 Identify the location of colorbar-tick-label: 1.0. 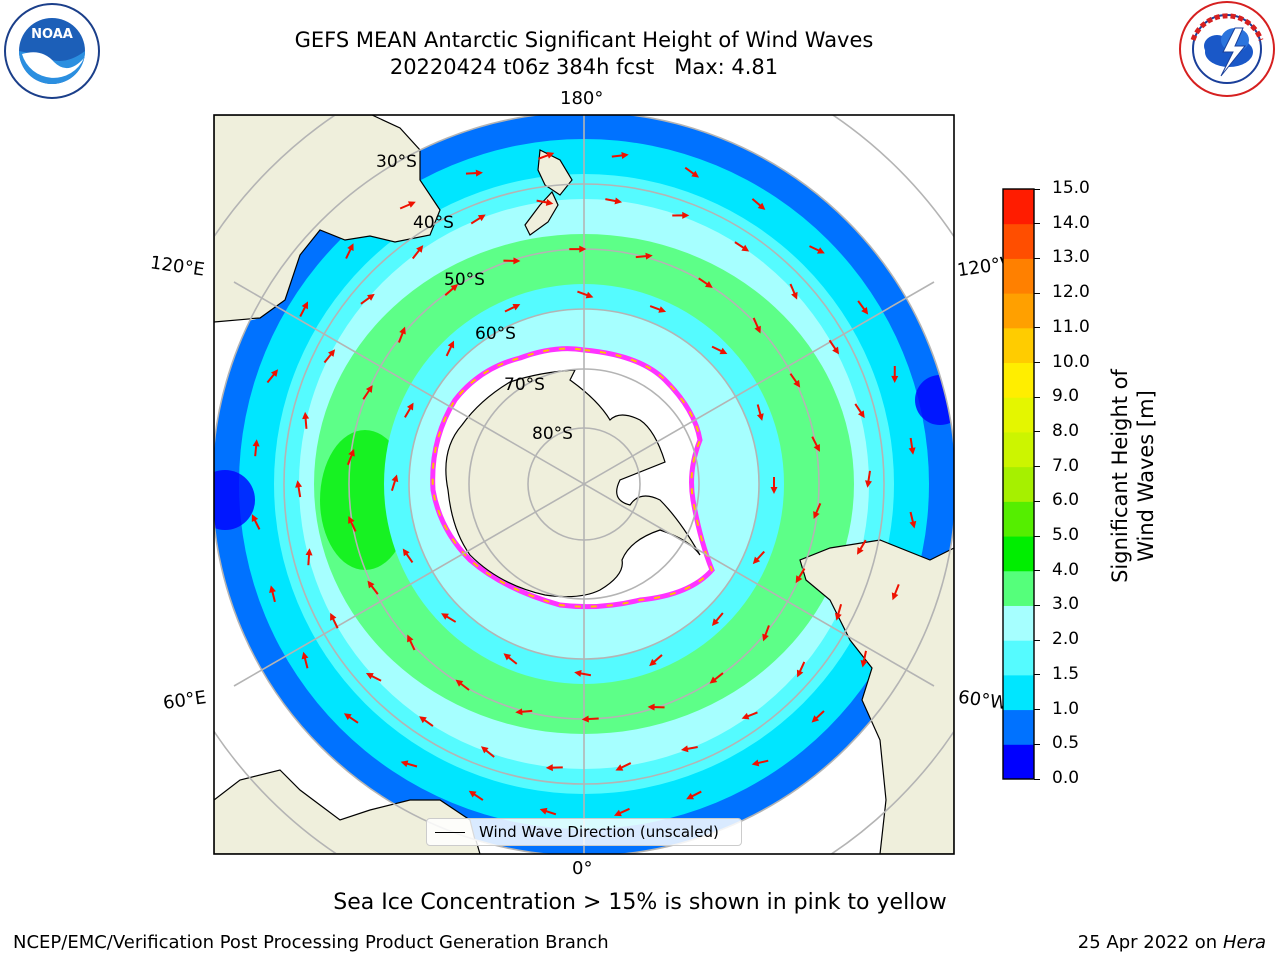
(1066, 708).